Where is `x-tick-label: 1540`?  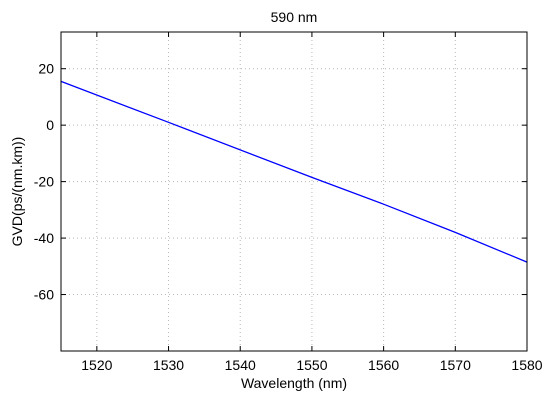 x-tick-label: 1540 is located at coordinates (240, 365).